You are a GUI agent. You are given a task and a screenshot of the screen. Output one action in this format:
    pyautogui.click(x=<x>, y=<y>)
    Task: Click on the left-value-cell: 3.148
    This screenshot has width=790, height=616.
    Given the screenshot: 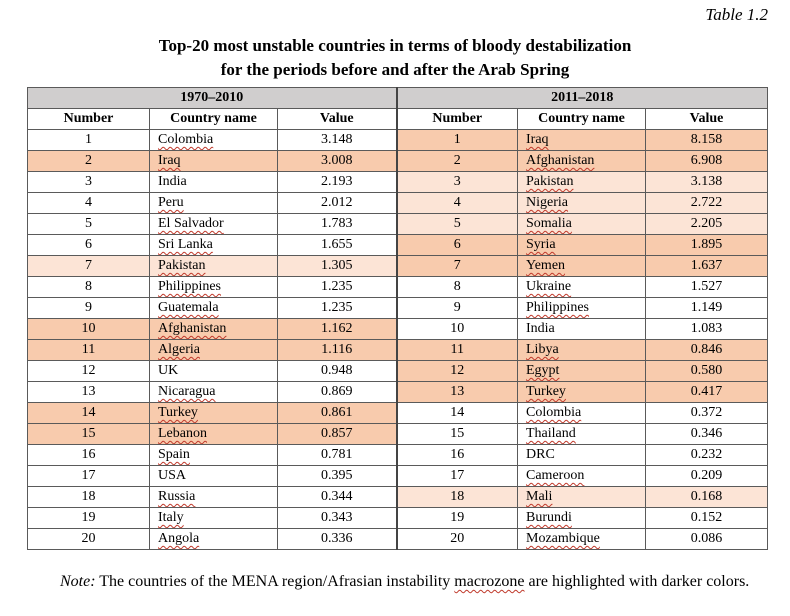 What is the action you would take?
    pyautogui.click(x=337, y=140)
    